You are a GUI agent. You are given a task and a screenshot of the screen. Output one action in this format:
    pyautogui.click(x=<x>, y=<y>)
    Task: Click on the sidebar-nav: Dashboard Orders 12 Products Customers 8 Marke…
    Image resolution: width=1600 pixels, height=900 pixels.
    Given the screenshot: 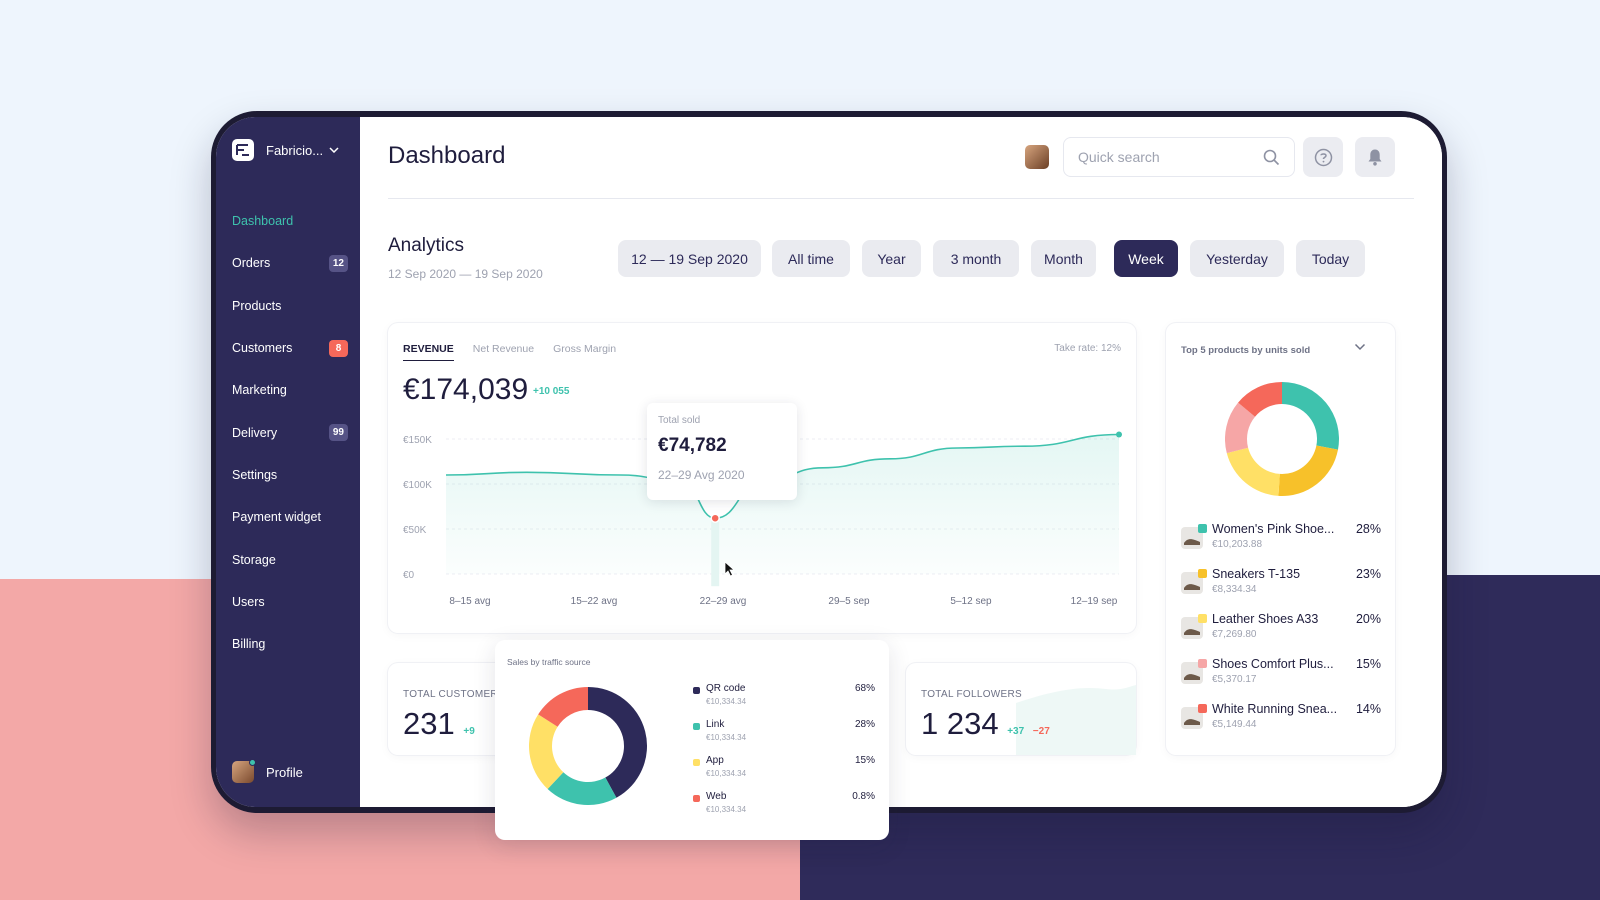 What is the action you would take?
    pyautogui.click(x=290, y=432)
    